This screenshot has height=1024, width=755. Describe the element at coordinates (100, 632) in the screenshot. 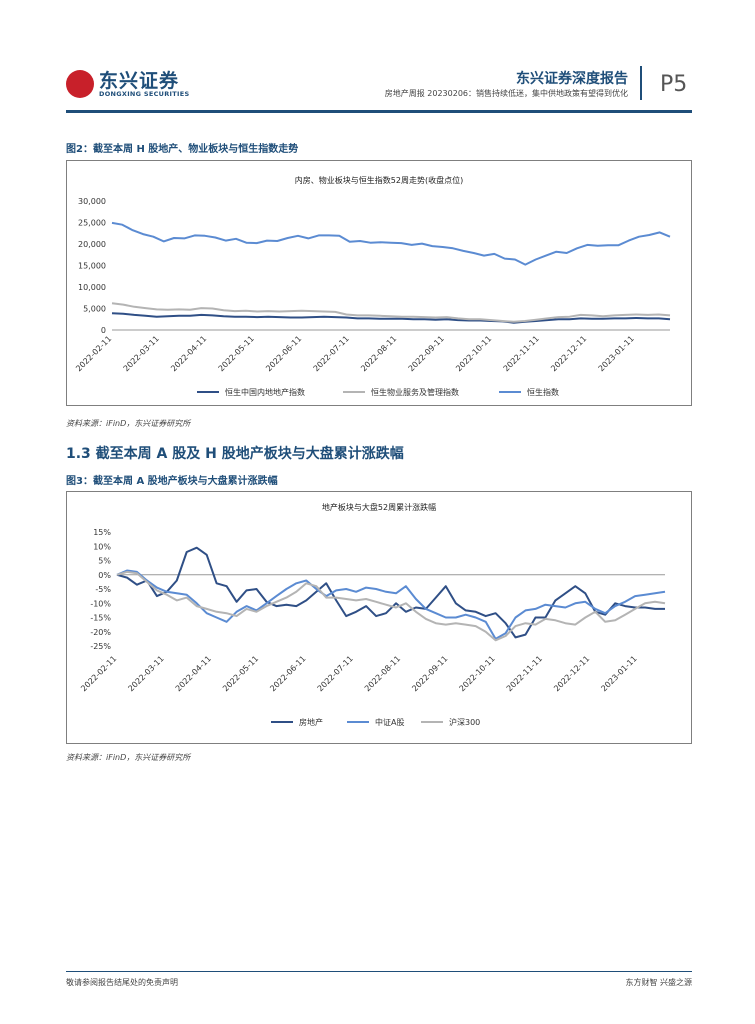

I see `y-tick-label: -20%` at that location.